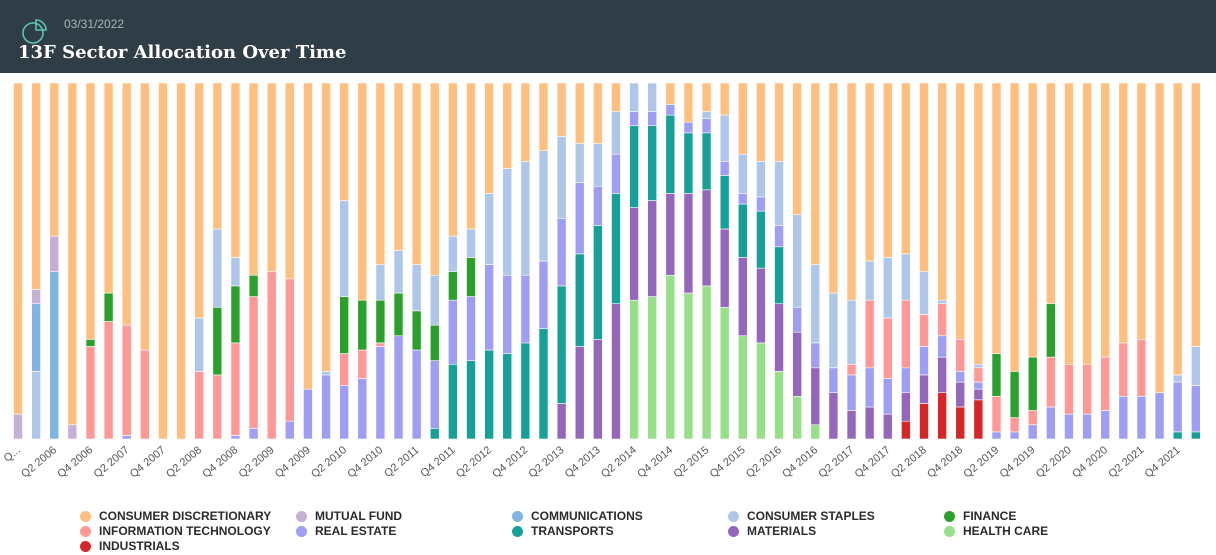 The image size is (1216, 555). I want to click on legend-item: CONSUMER DISCRETIONARY, so click(175, 516).